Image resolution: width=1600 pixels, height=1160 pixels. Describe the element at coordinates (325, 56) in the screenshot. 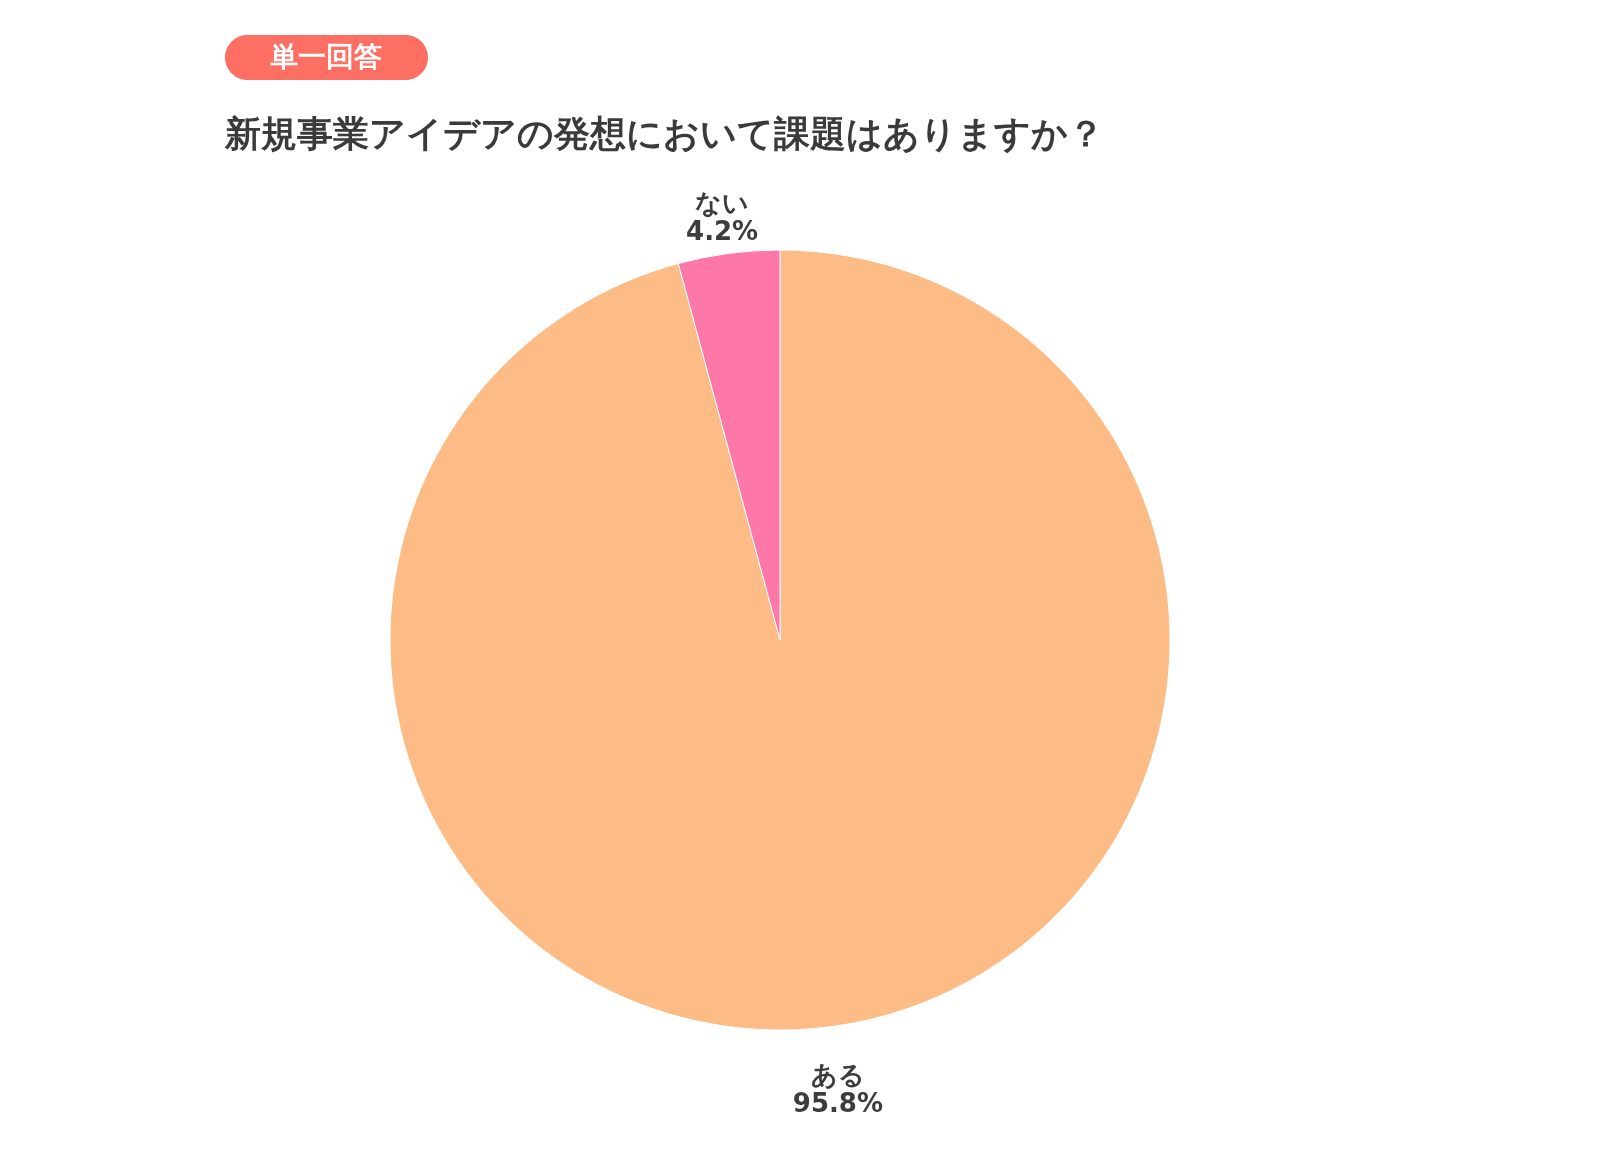

I see `text: 単一回答` at that location.